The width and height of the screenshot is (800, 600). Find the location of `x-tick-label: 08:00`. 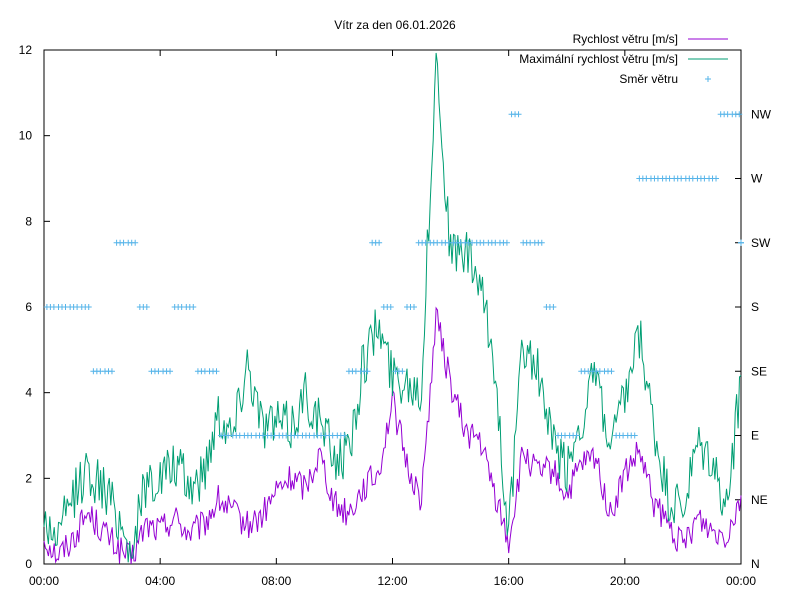

x-tick-label: 08:00 is located at coordinates (276, 581).